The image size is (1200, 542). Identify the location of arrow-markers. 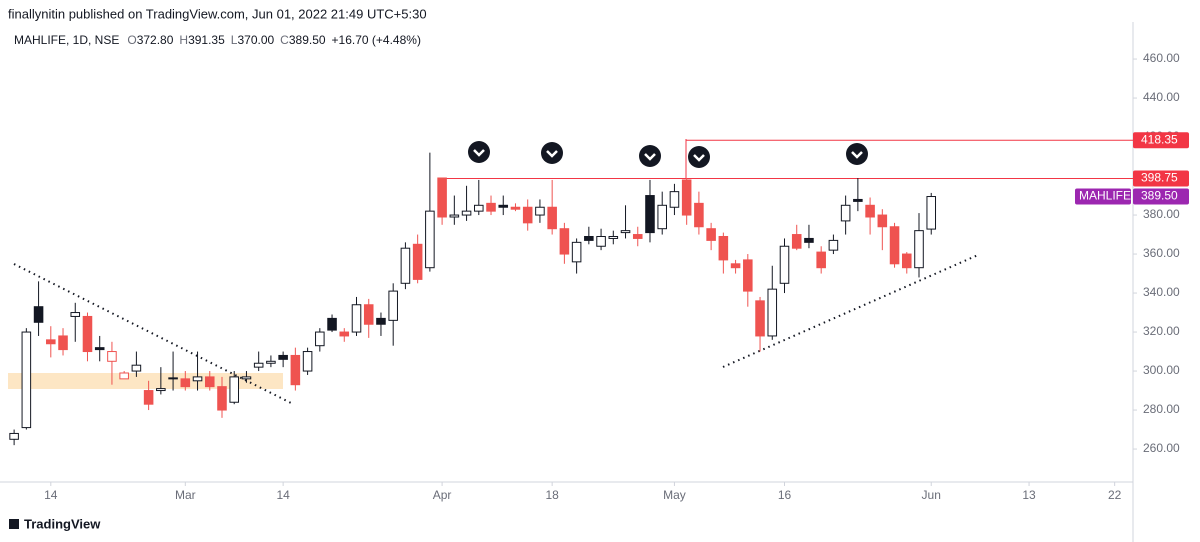
(668, 154).